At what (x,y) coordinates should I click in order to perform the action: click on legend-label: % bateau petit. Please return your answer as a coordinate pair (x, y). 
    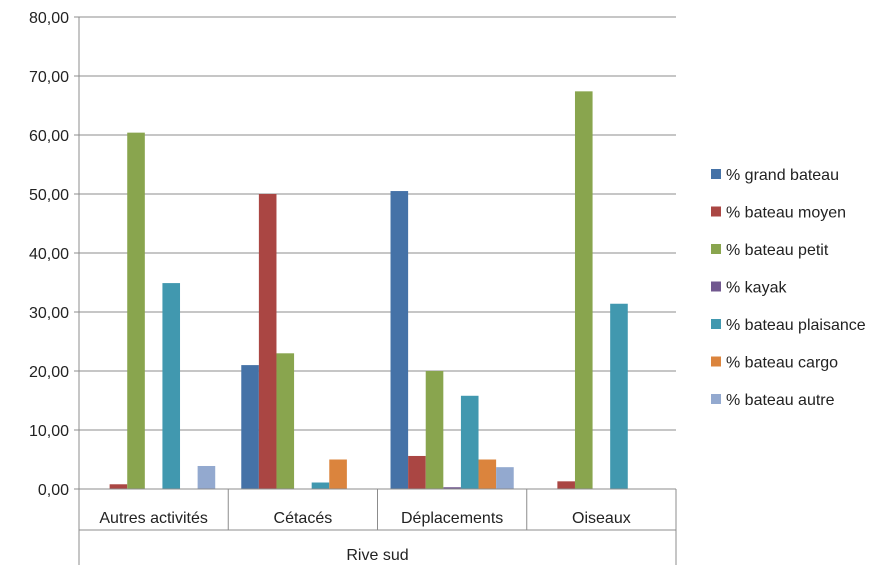
    Looking at the image, I should click on (777, 250).